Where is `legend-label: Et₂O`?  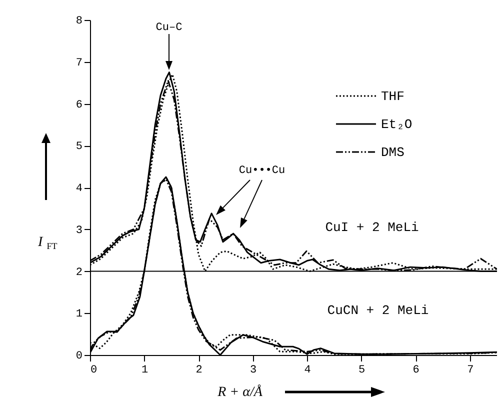 legend-label: Et₂O is located at coordinates (396, 124).